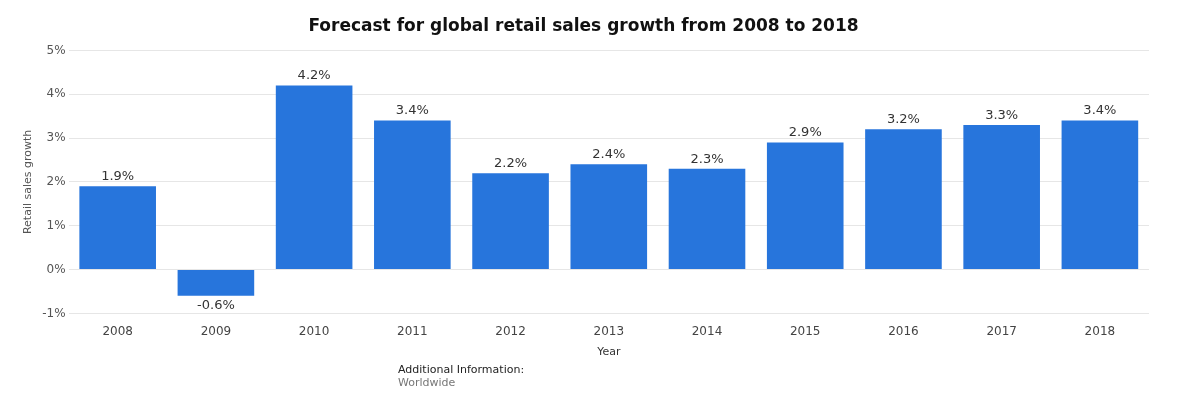 The height and width of the screenshot is (413, 1187). What do you see at coordinates (609, 154) in the screenshot?
I see `data-label: 2.4%` at bounding box center [609, 154].